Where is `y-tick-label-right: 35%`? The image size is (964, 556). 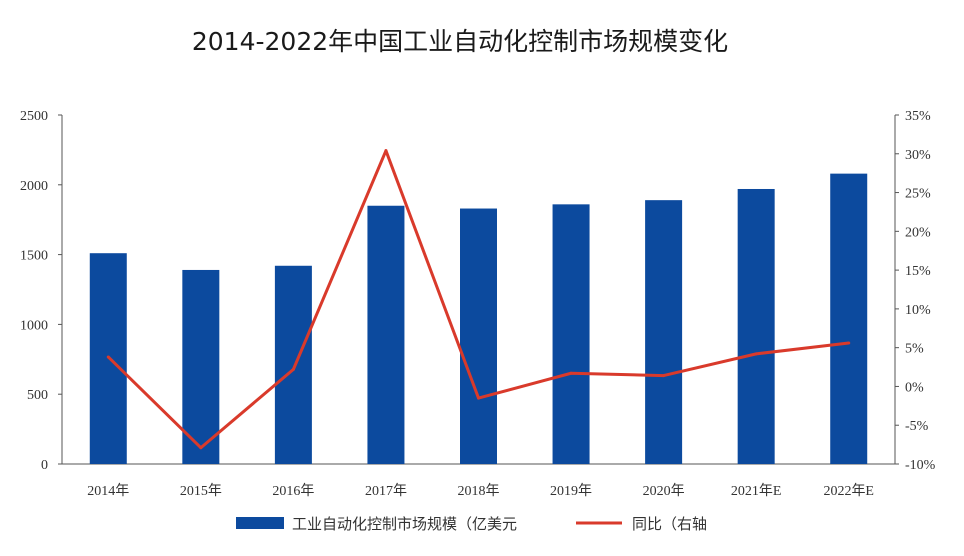
y-tick-label-right: 35% is located at coordinates (918, 116).